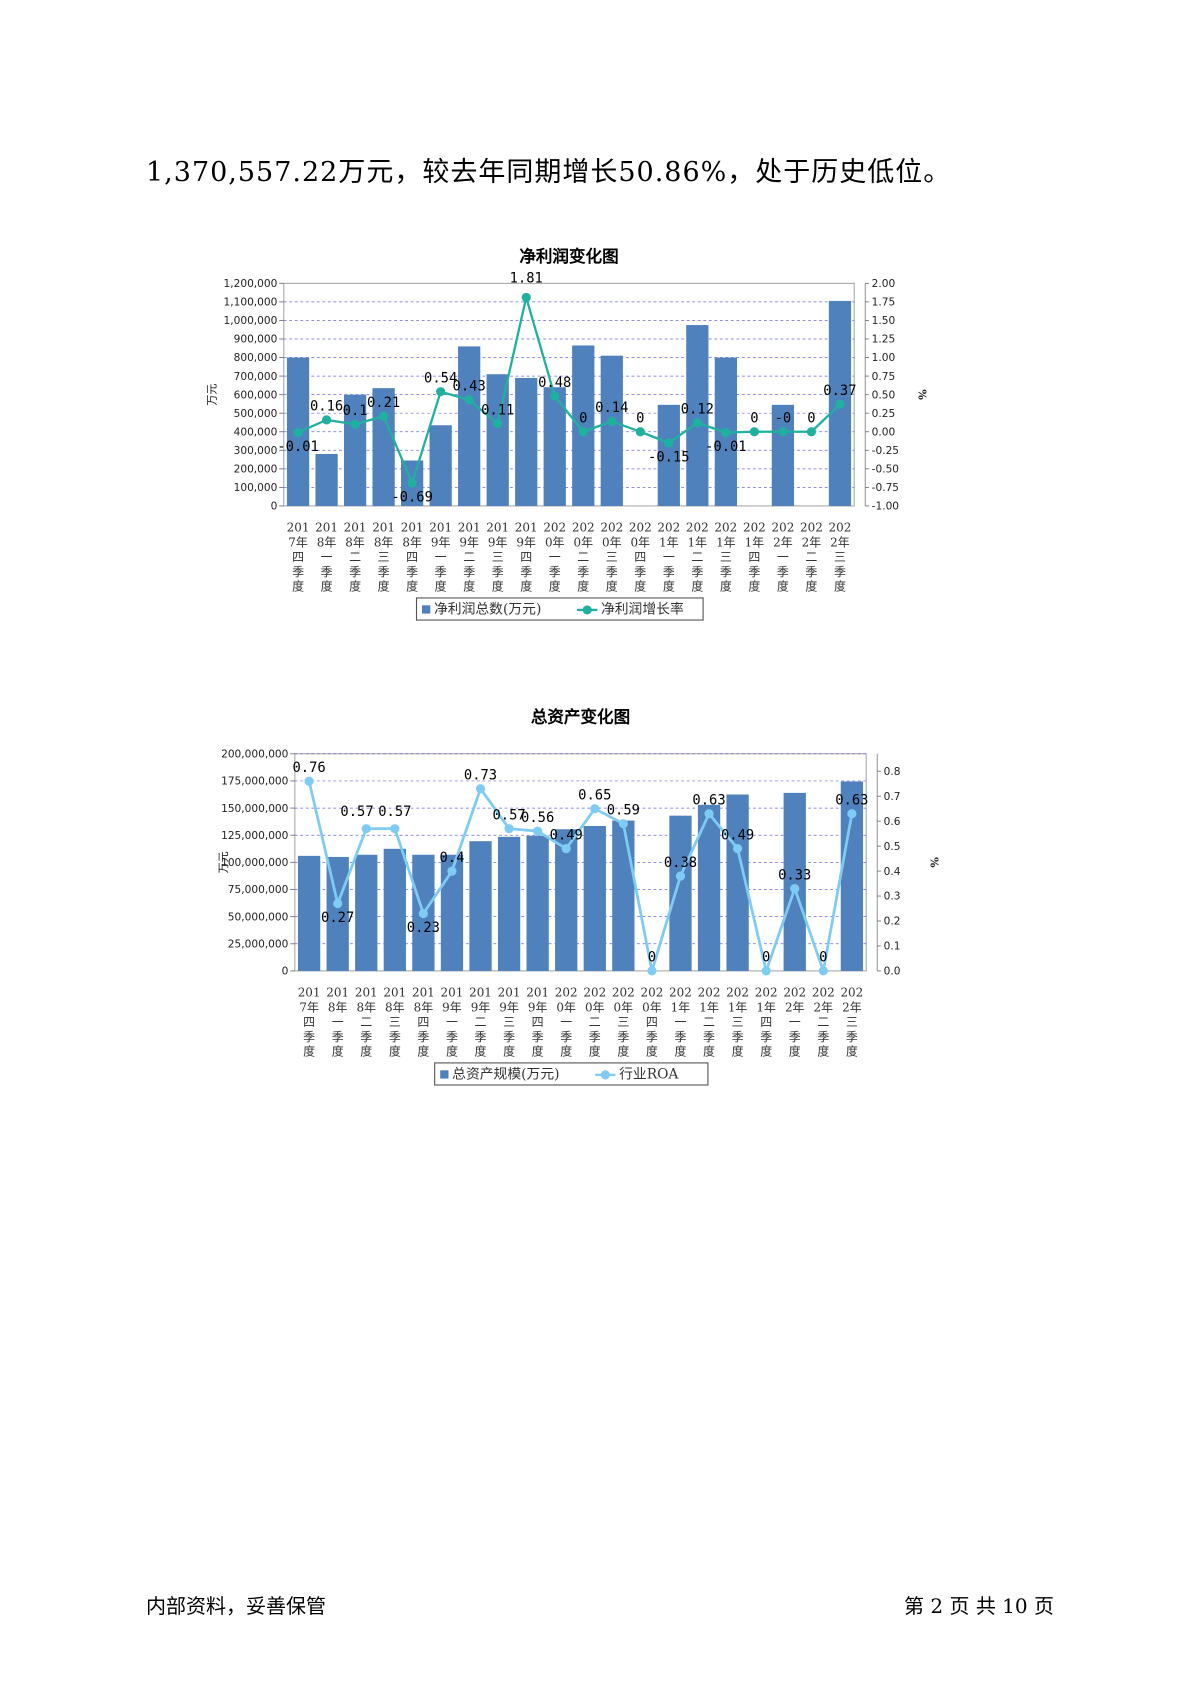 This screenshot has width=1191, height=1684. What do you see at coordinates (568, 256) in the screenshot?
I see `chart-title: 净利润变化图` at bounding box center [568, 256].